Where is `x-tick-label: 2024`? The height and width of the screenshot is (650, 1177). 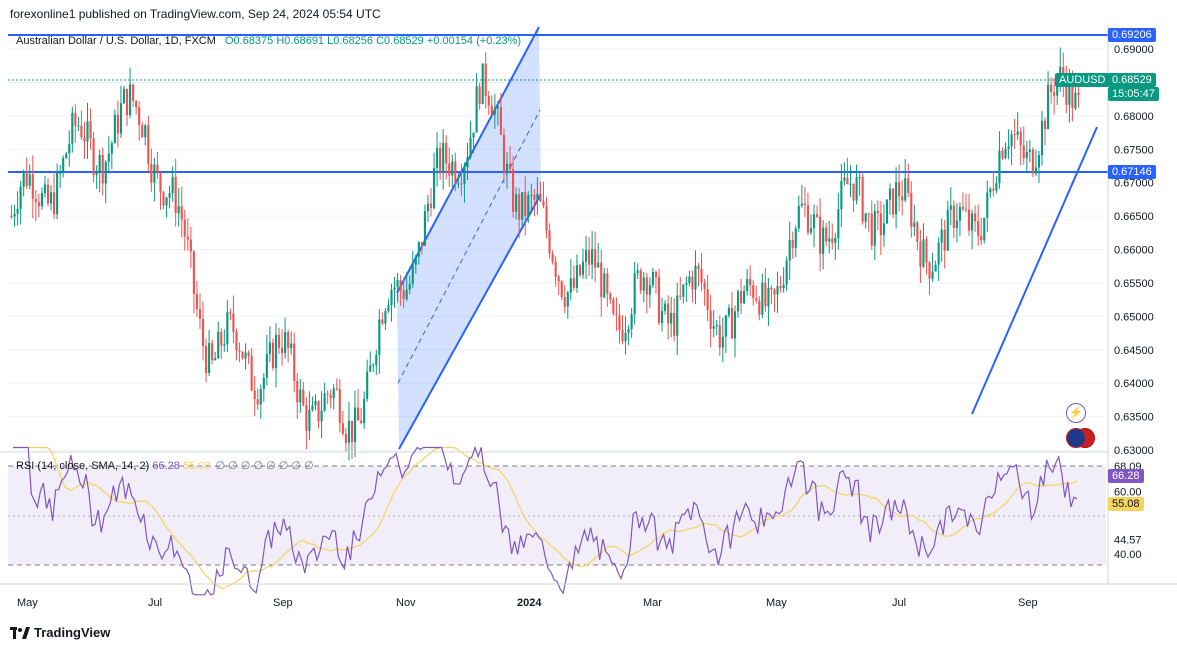
x-tick-label: 2024 is located at coordinates (529, 603).